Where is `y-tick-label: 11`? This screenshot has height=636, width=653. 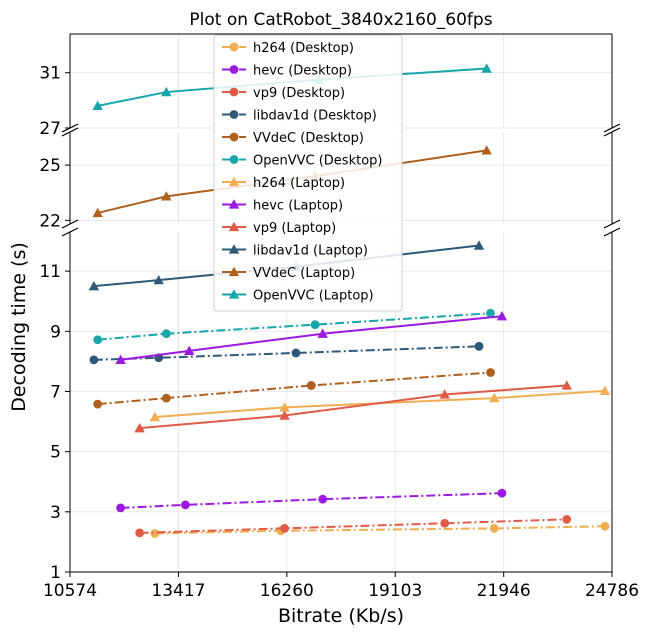
y-tick-label: 11 is located at coordinates (50, 272).